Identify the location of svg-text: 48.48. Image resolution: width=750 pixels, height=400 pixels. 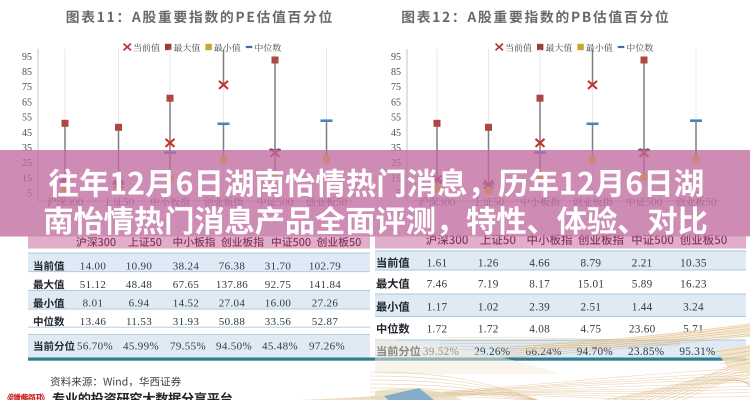
(139, 285).